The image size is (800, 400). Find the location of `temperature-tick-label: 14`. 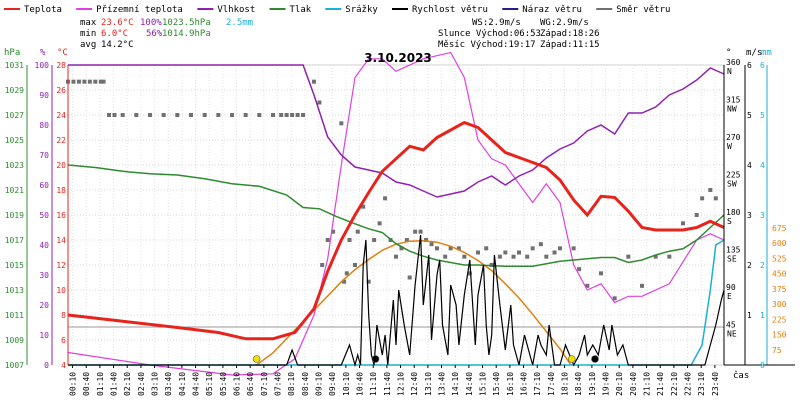

temperature-tick-label: 14 is located at coordinates (61, 240).